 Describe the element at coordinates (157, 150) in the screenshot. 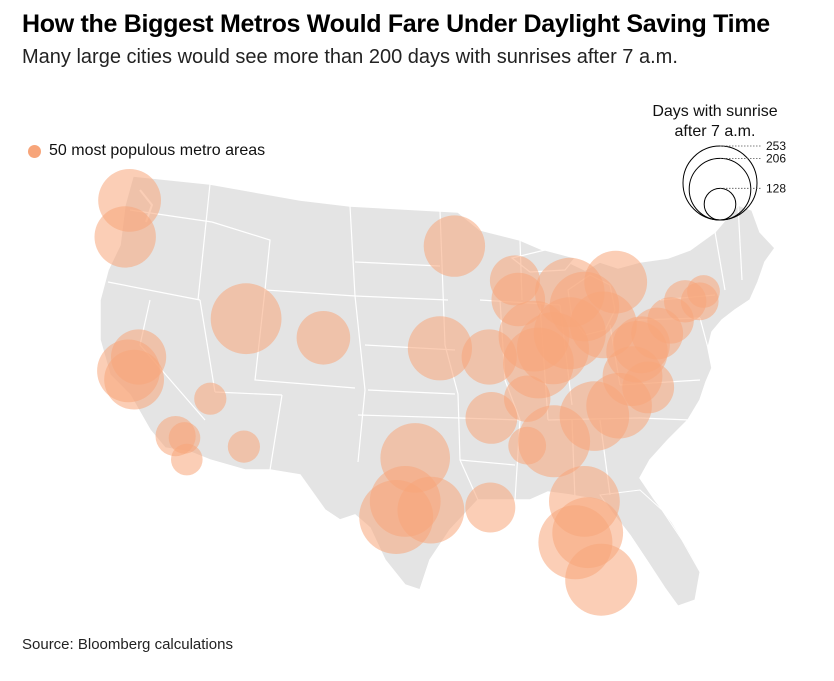

I see `legend-dot-label: 50 most populous metro areas` at that location.